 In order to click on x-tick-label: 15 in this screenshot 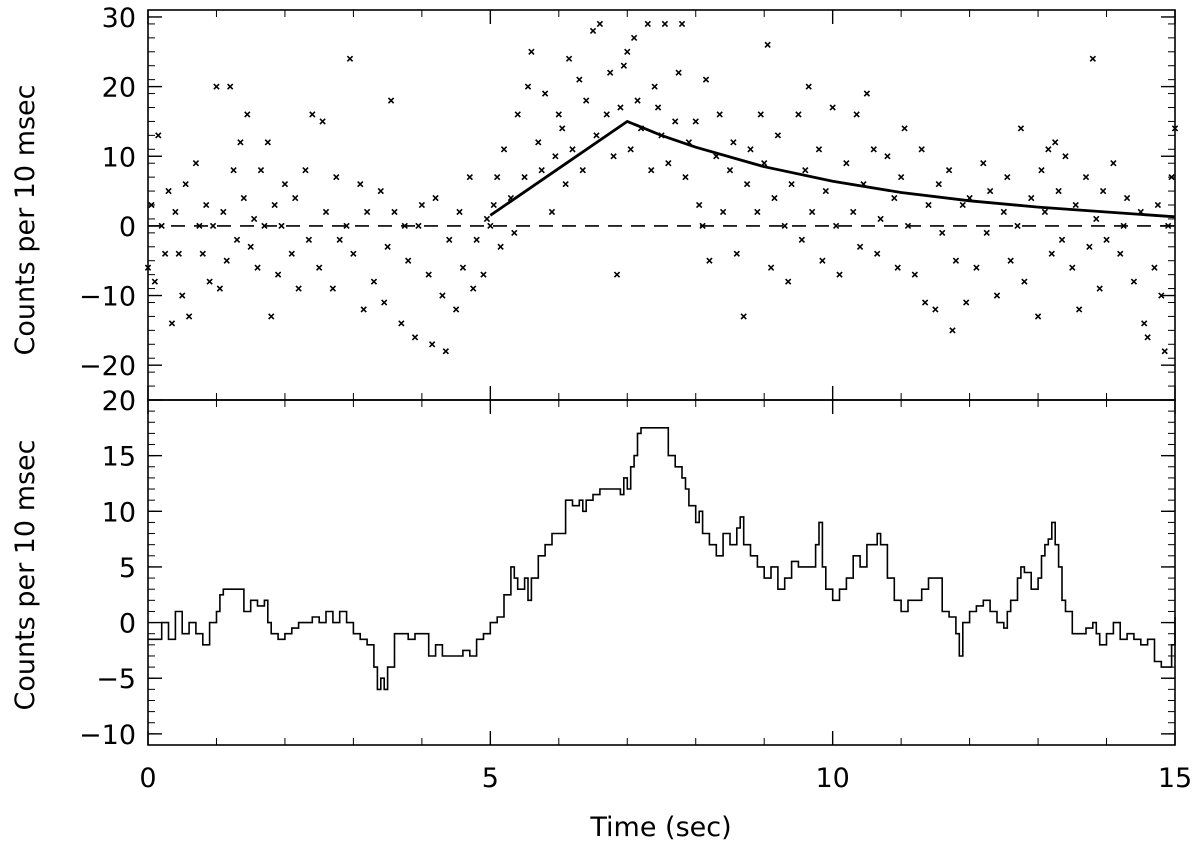, I will do `click(1175, 778)`.